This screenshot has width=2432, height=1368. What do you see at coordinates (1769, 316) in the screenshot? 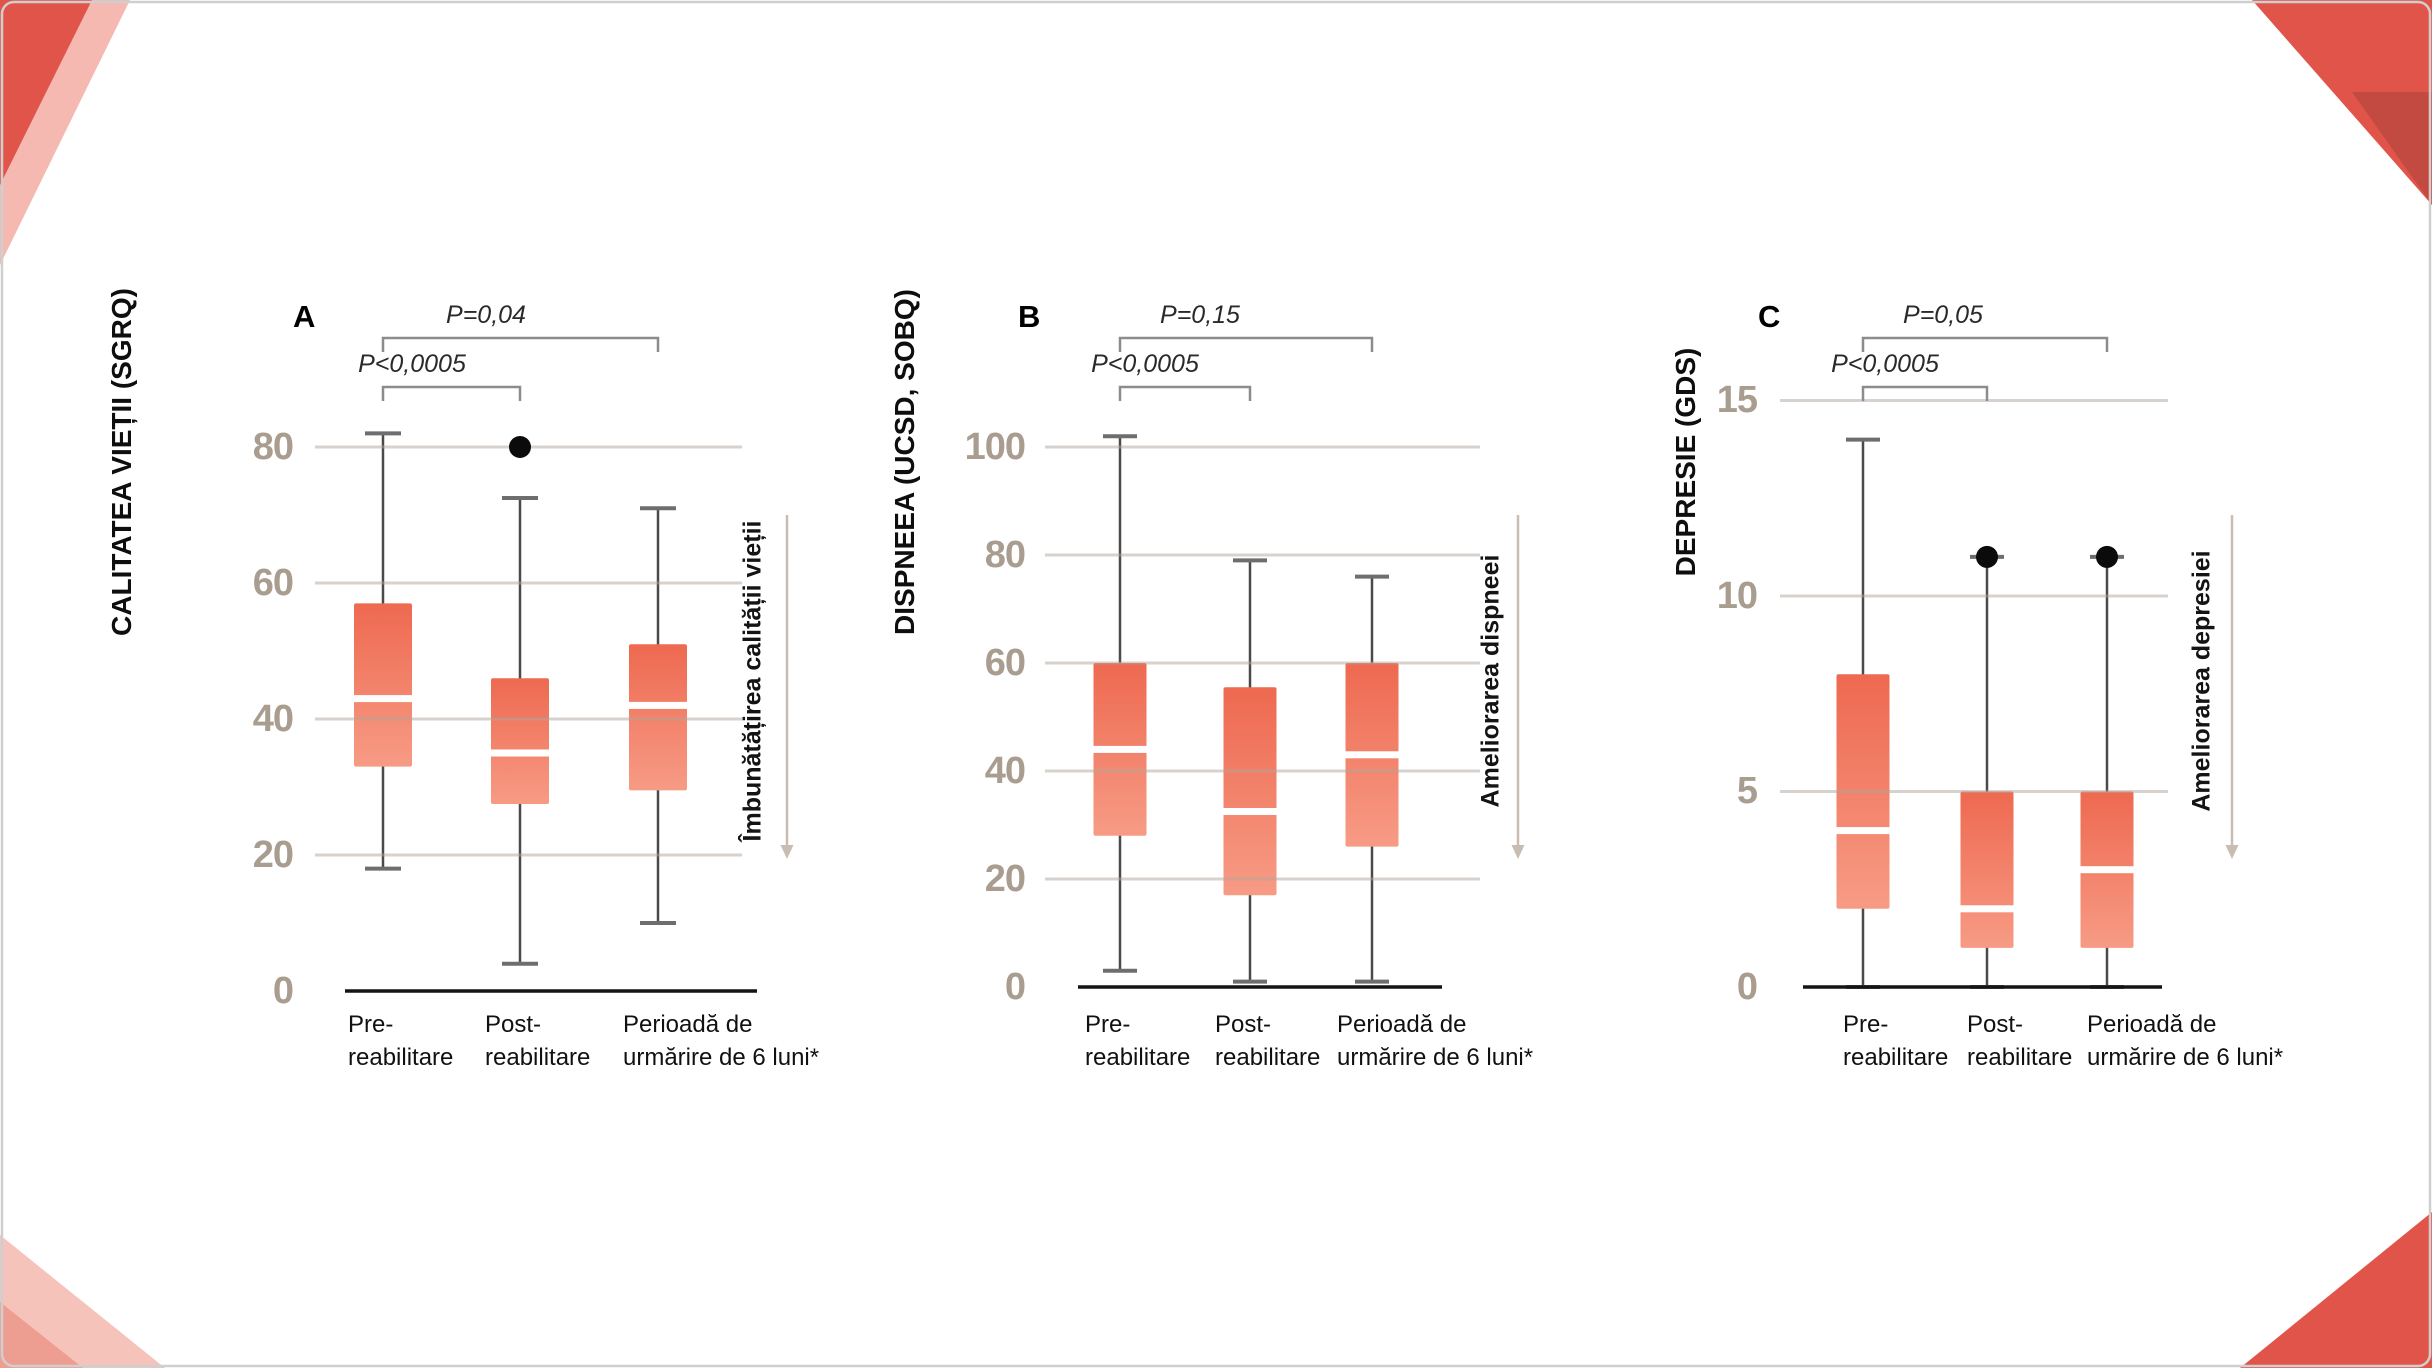
I see `panel-label-c: C` at bounding box center [1769, 316].